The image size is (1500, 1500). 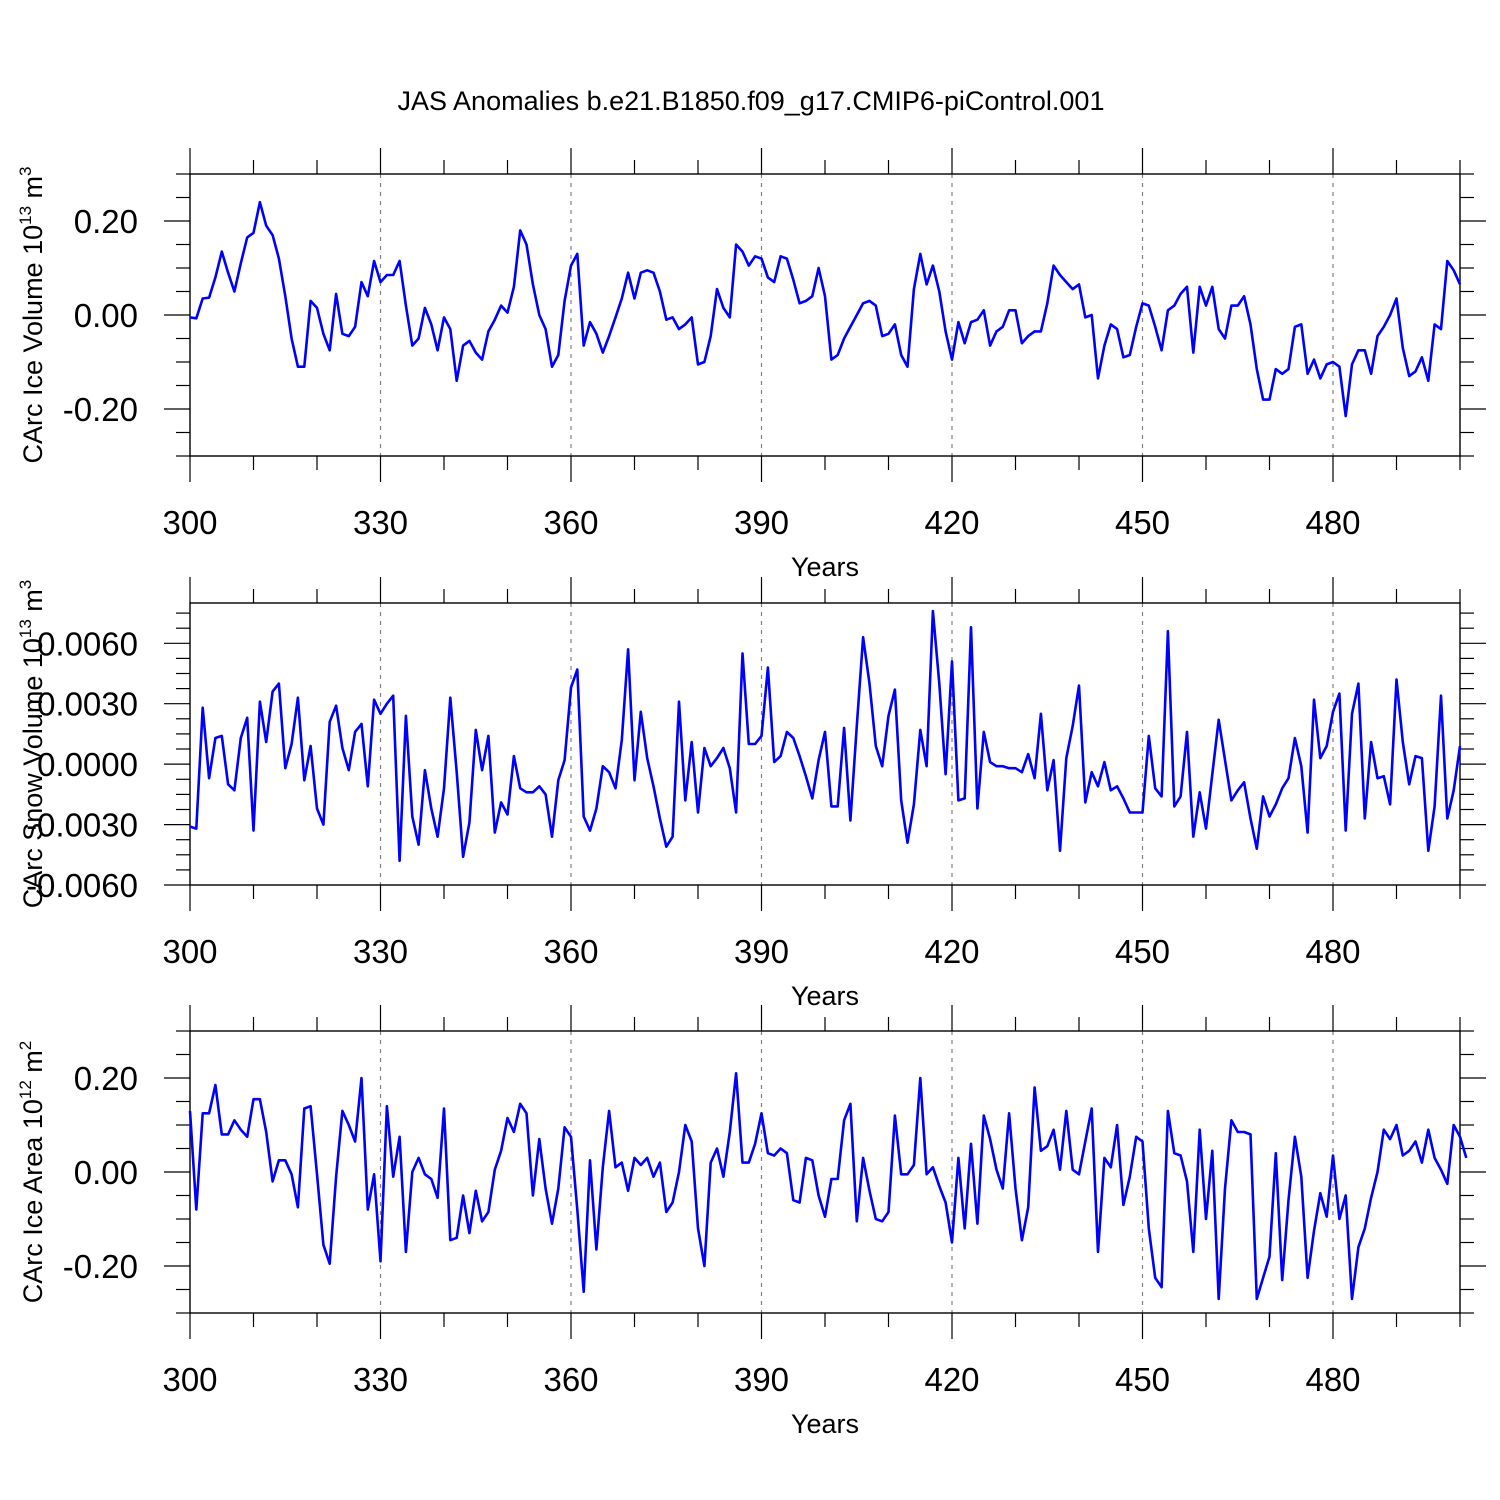 I want to click on y-axis-label: CArc Ice Area 1012 m2, so click(x=32, y=1172).